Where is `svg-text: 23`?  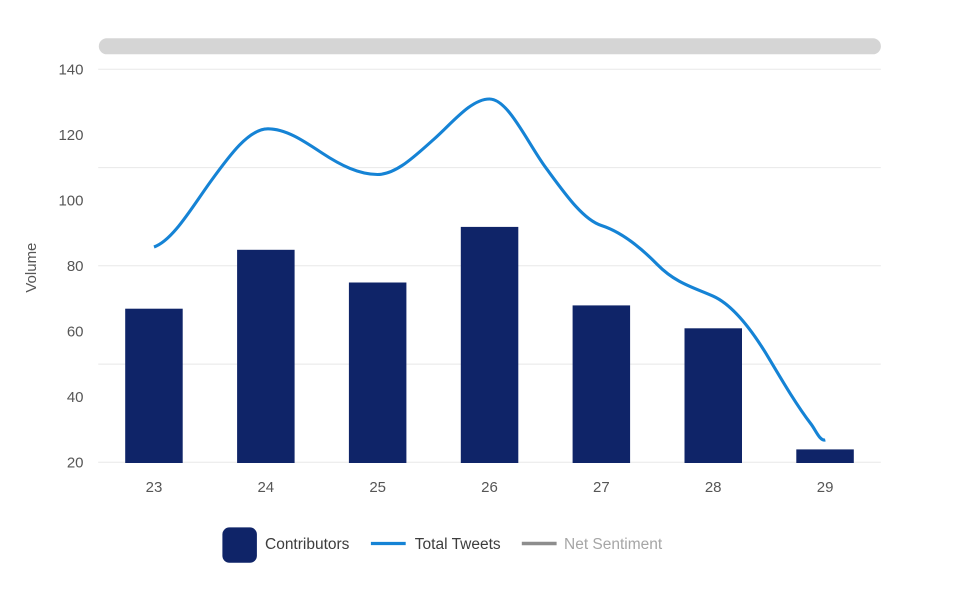
svg-text: 23 is located at coordinates (154, 487).